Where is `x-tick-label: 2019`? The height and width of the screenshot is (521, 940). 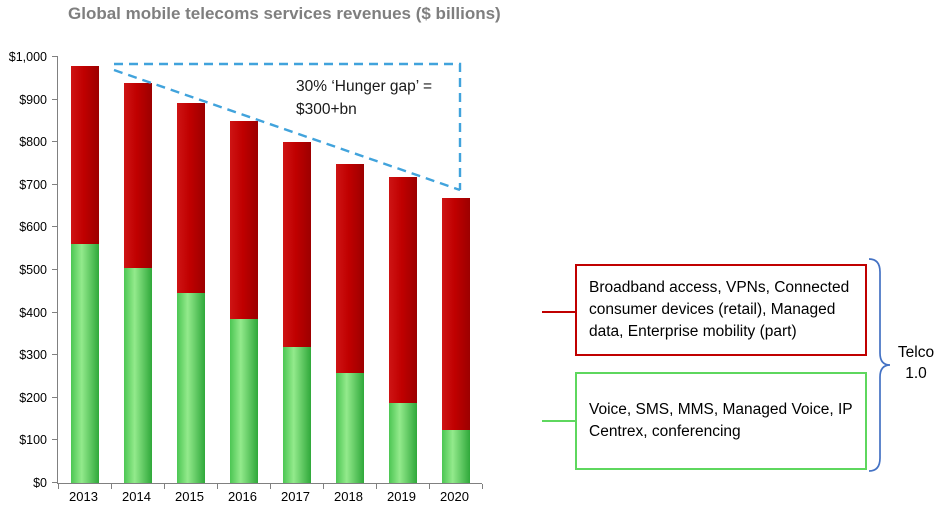
x-tick-label: 2019 is located at coordinates (401, 496).